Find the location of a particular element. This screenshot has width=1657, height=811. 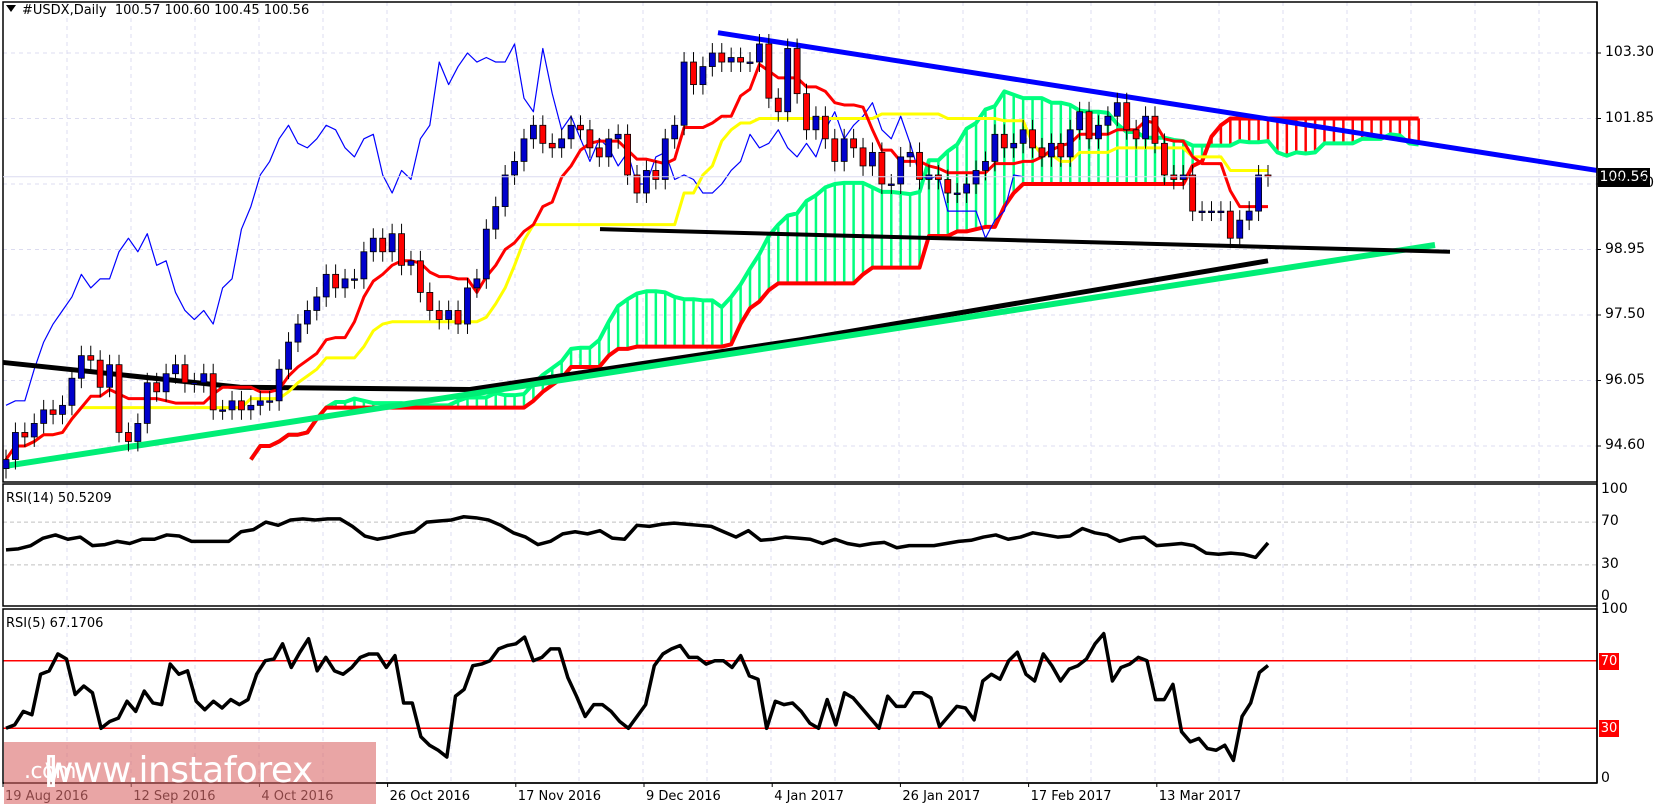

rsi5-level-tag: 70 is located at coordinates (1609, 661).